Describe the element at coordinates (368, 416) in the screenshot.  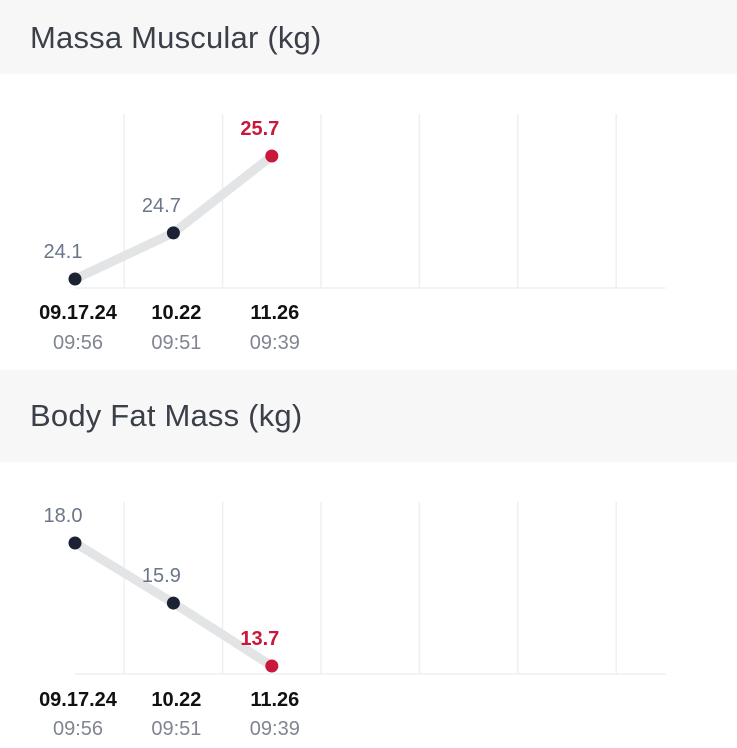
I see `chart2-header: Body Fat Mass (kg)` at that location.